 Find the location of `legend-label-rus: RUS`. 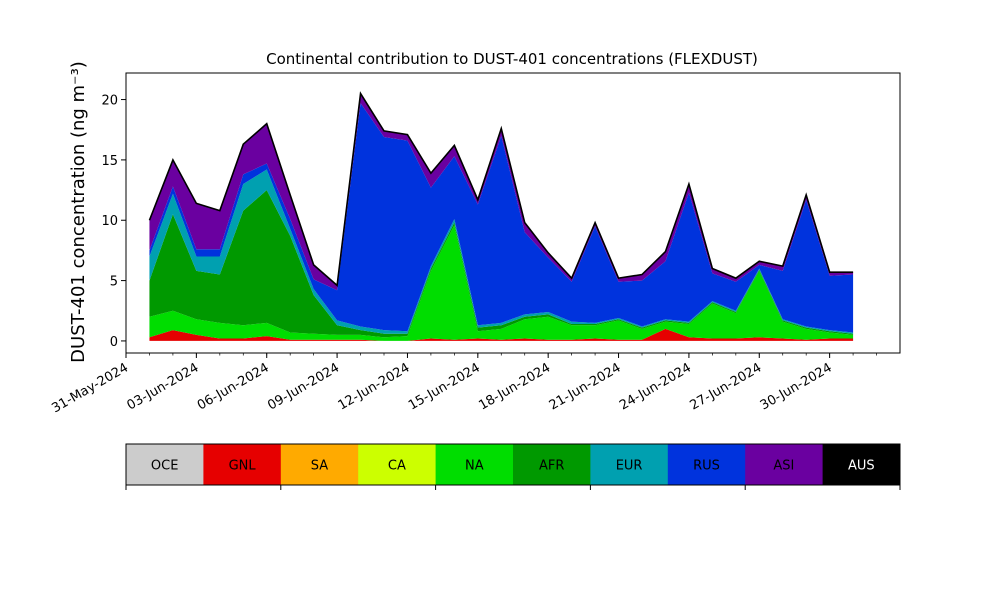

legend-label-rus: RUS is located at coordinates (706, 466).